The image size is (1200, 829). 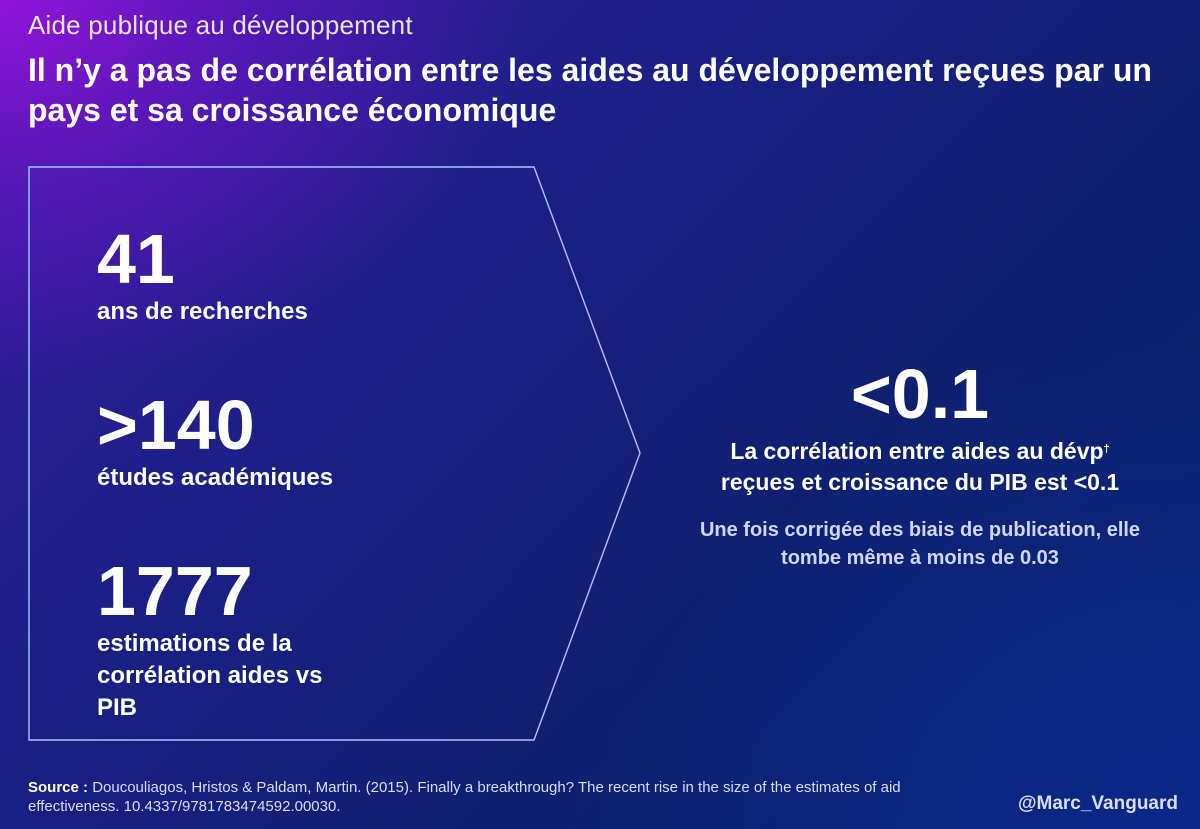 I want to click on stat-studies-label: études académiques, so click(x=215, y=477).